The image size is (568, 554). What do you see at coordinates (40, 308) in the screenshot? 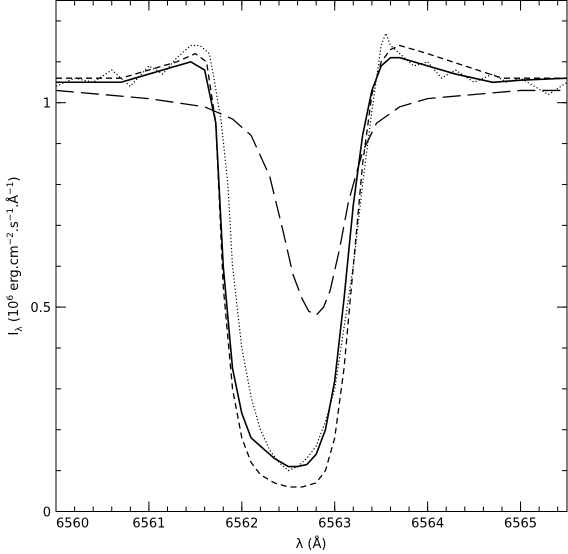
I see `y-tick-label: 0.5` at bounding box center [40, 308].